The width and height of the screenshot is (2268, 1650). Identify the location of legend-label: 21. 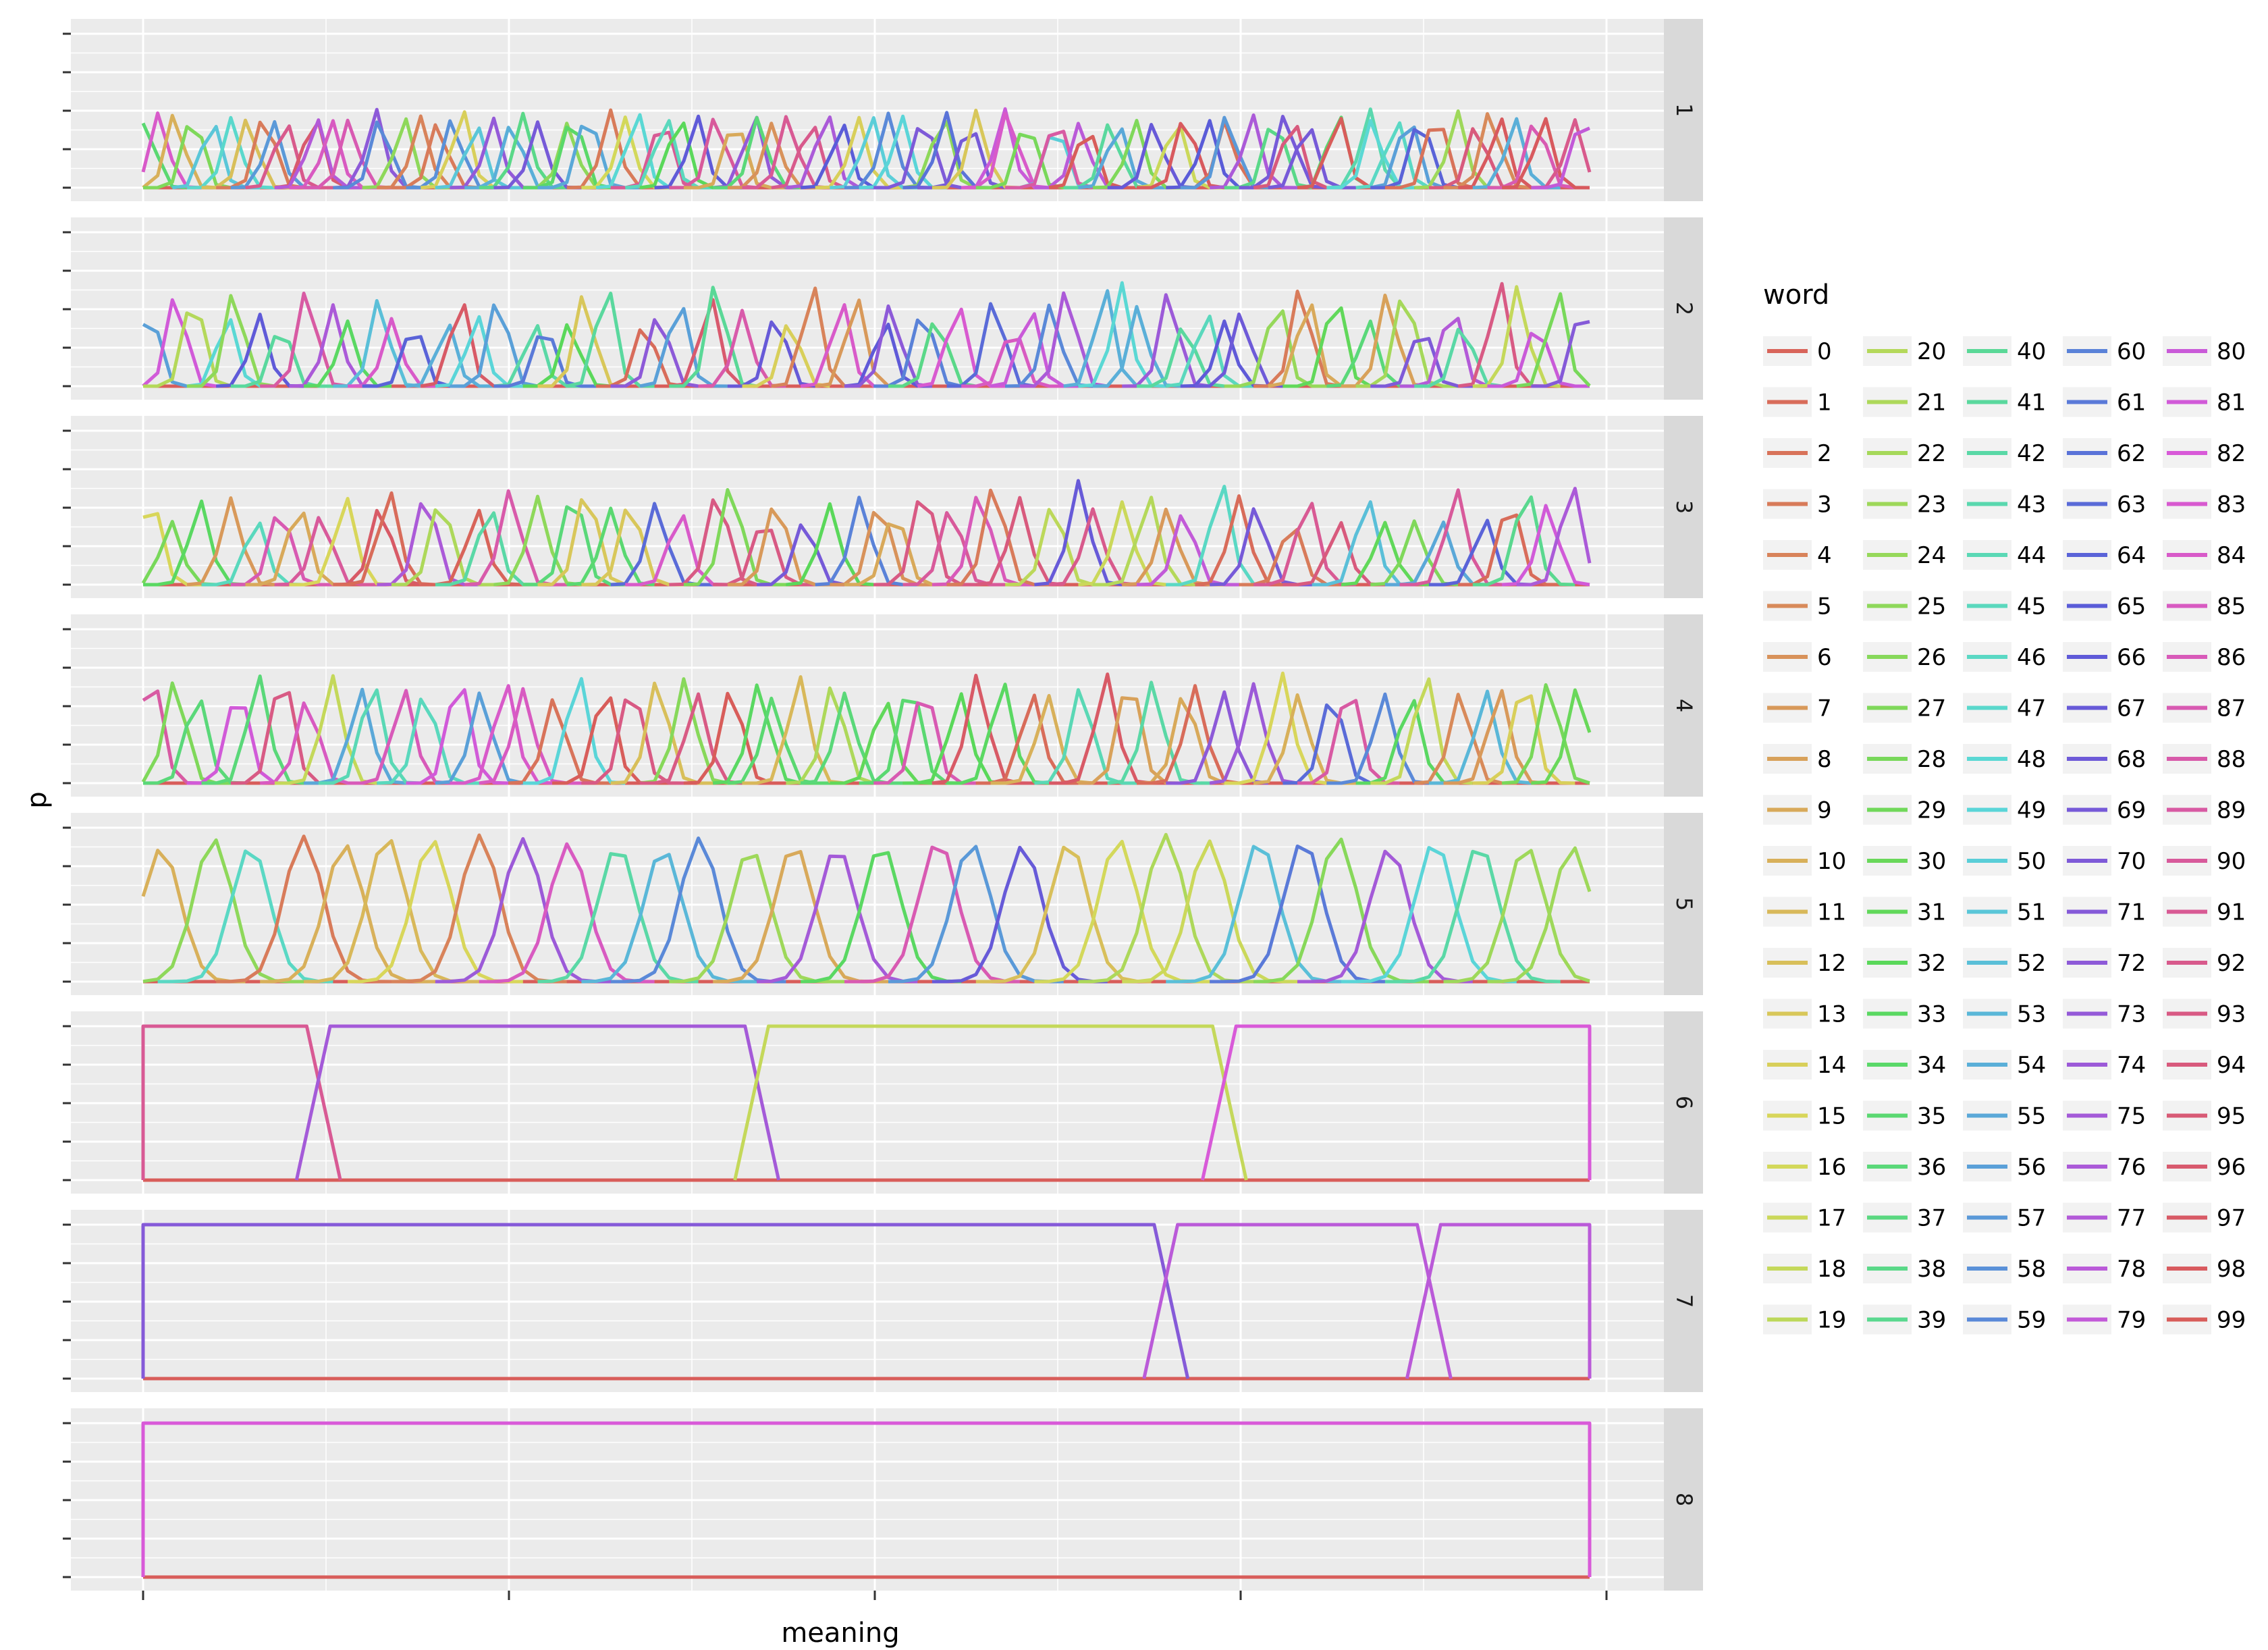
(1931, 403).